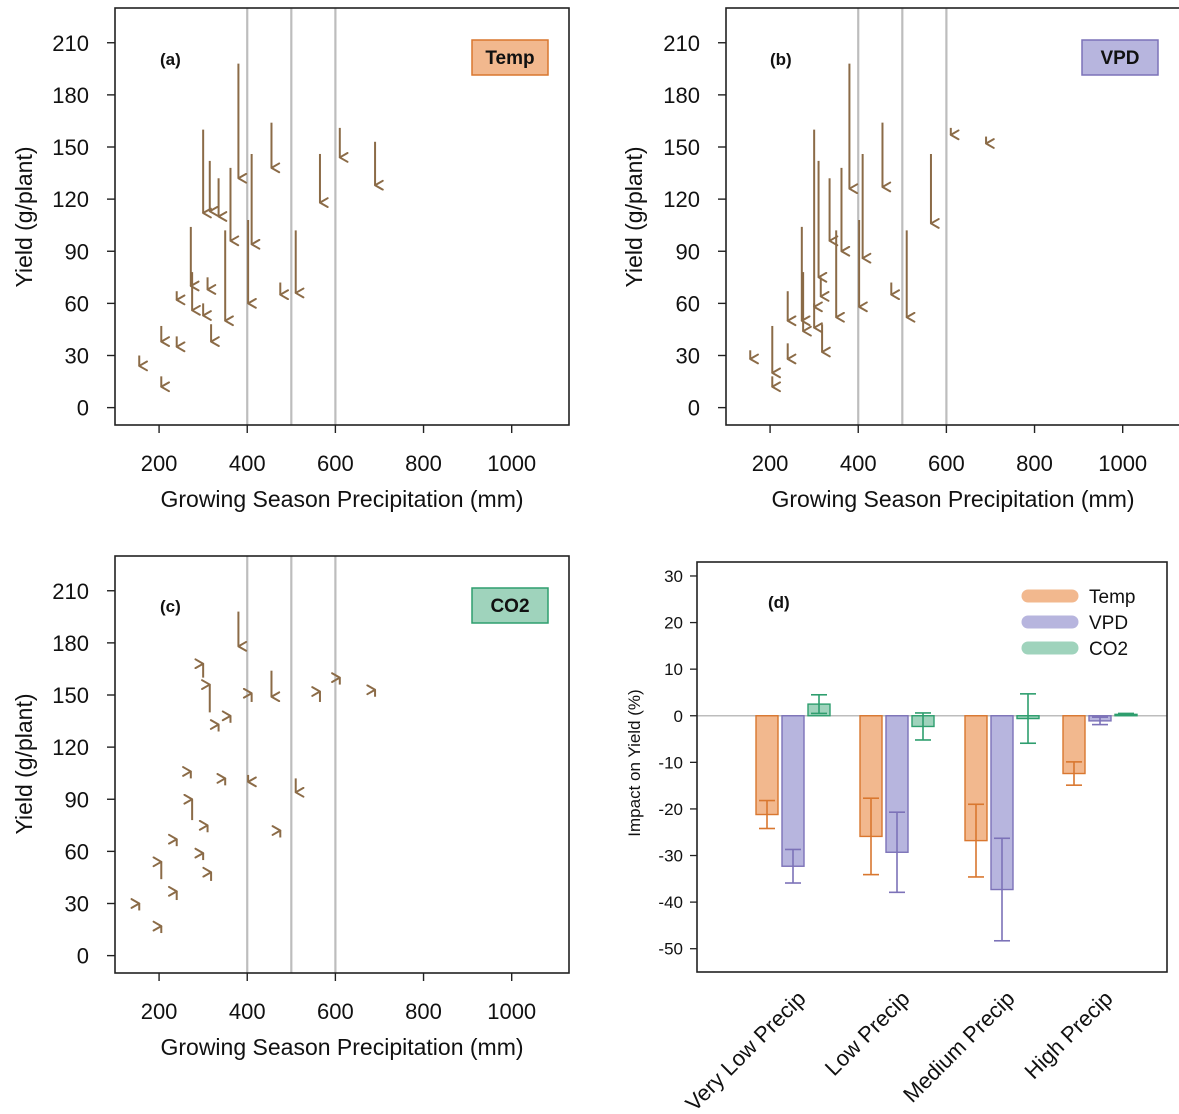  What do you see at coordinates (867, 1033) in the screenshot?
I see `x-tick-label: Low Precip` at bounding box center [867, 1033].